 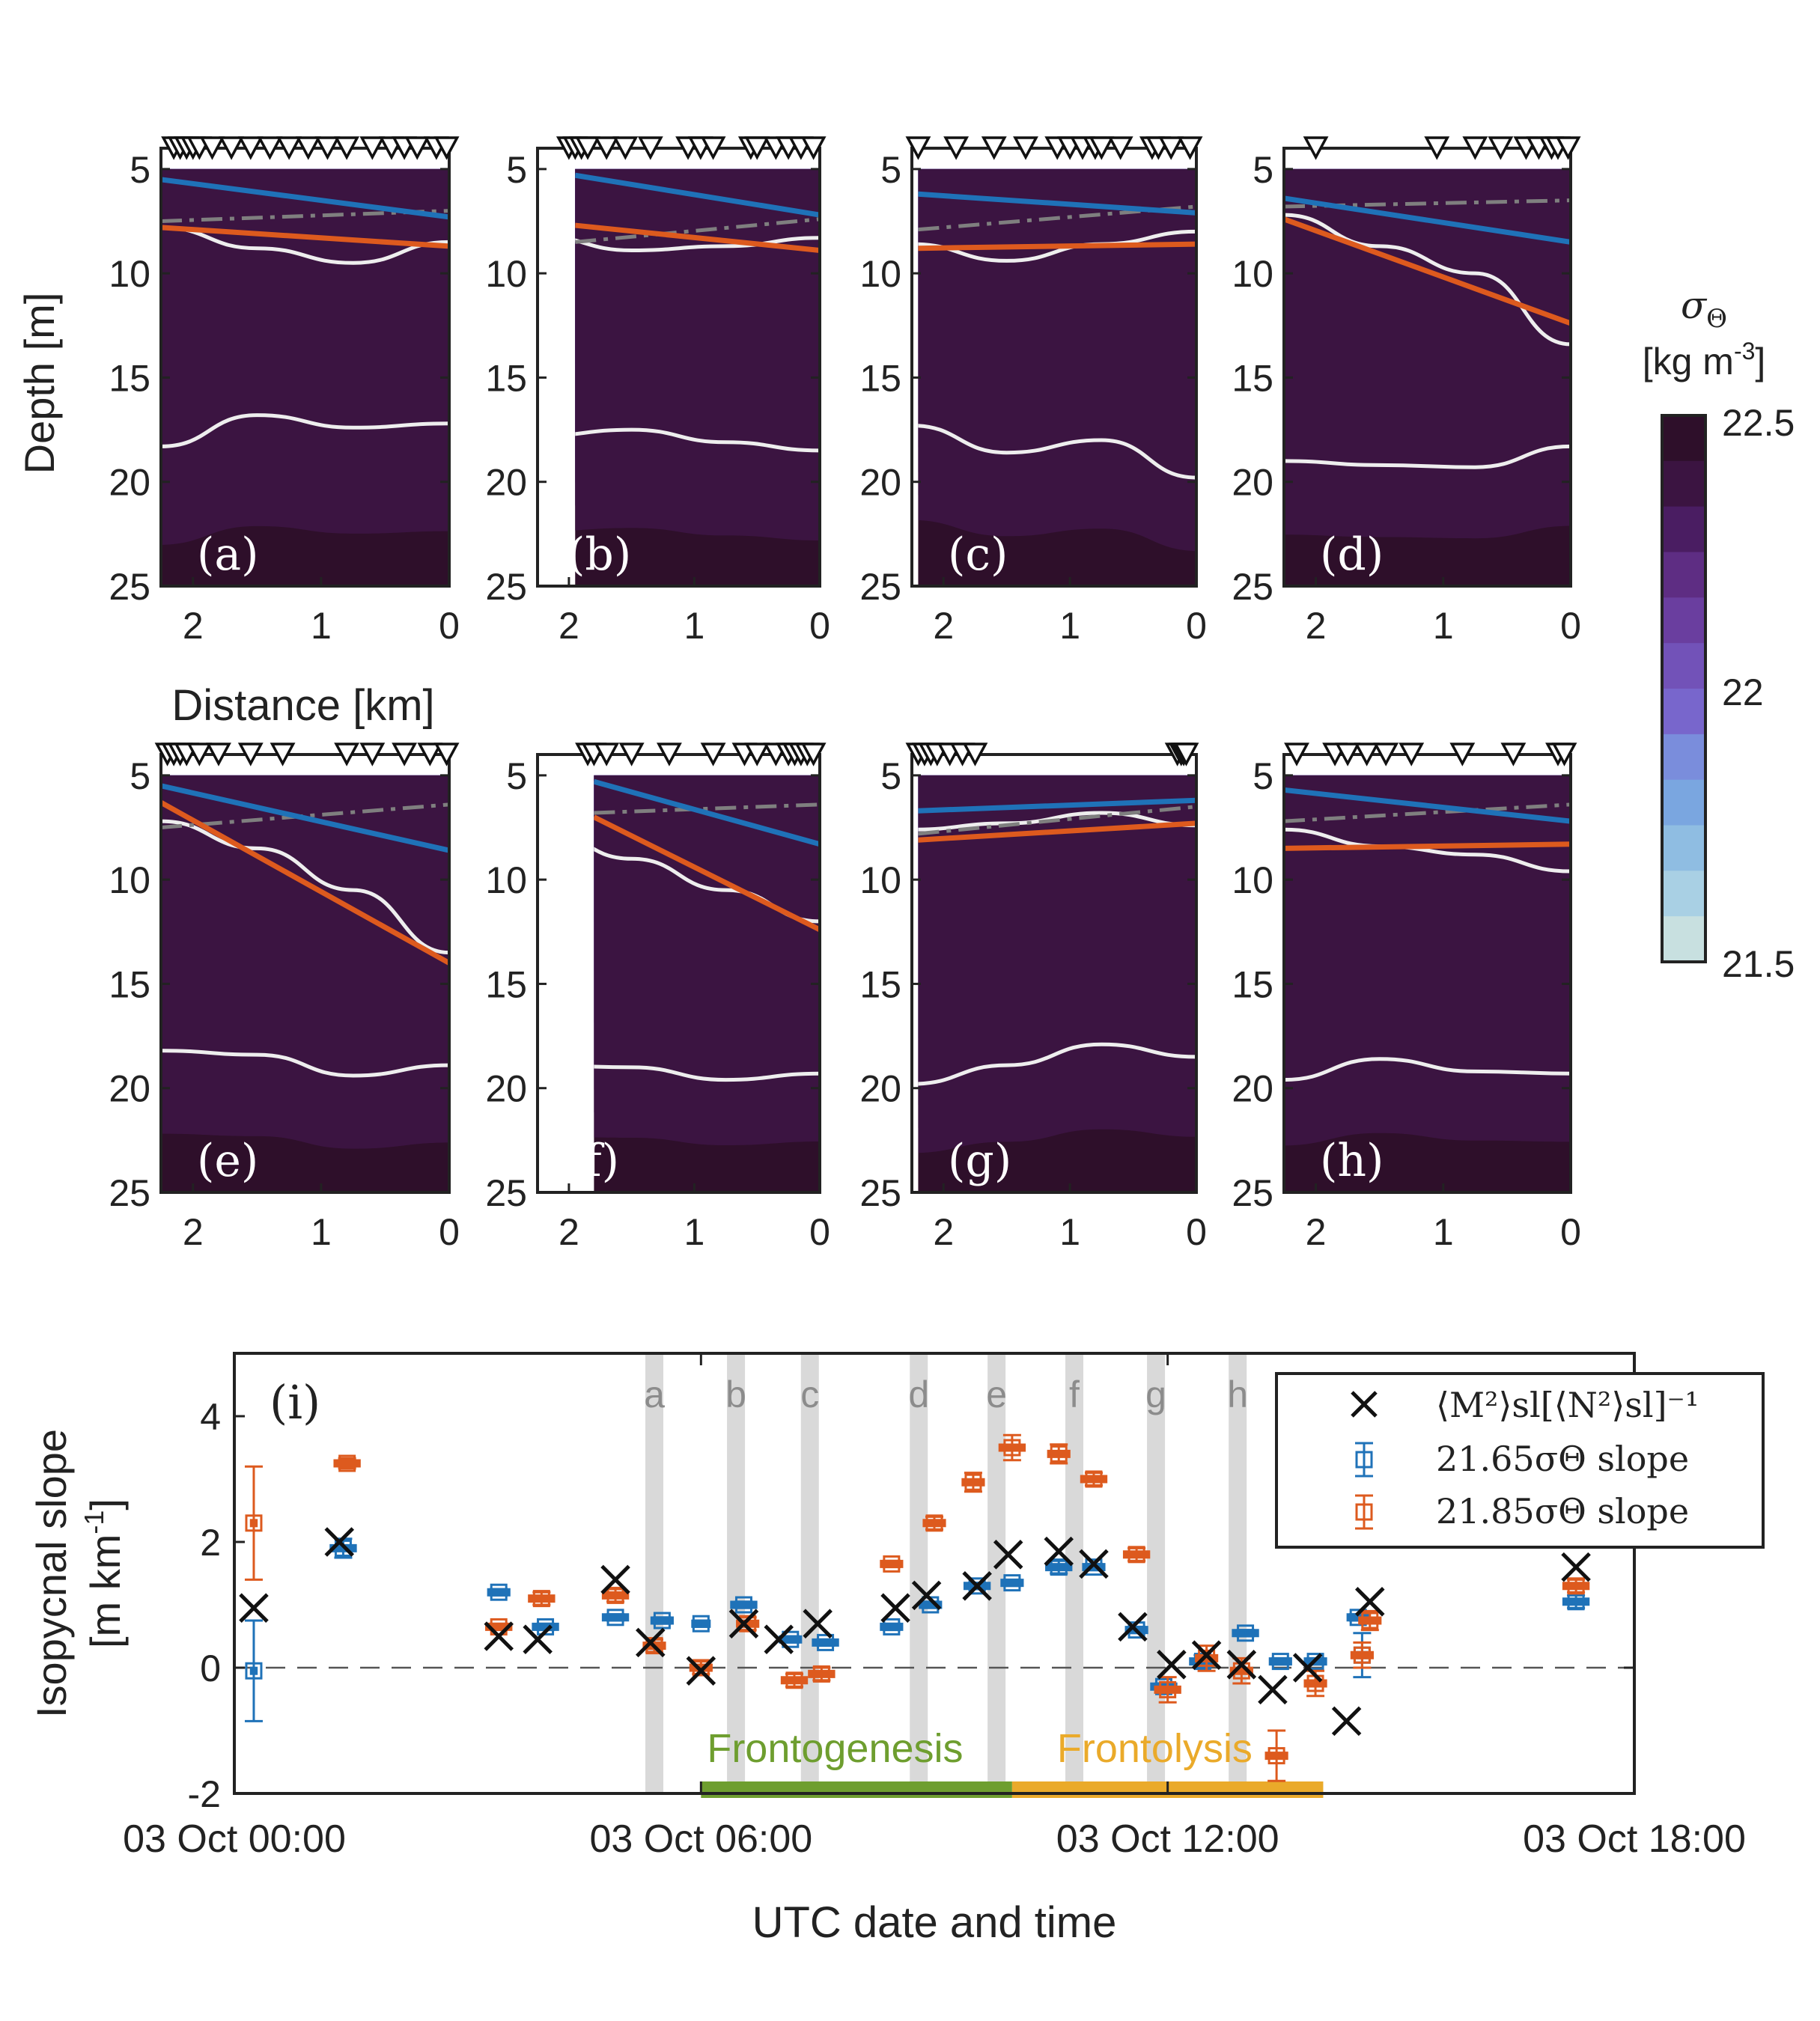 What do you see at coordinates (39, 384) in the screenshot?
I see `sections-ylabel: Depth [m]` at bounding box center [39, 384].